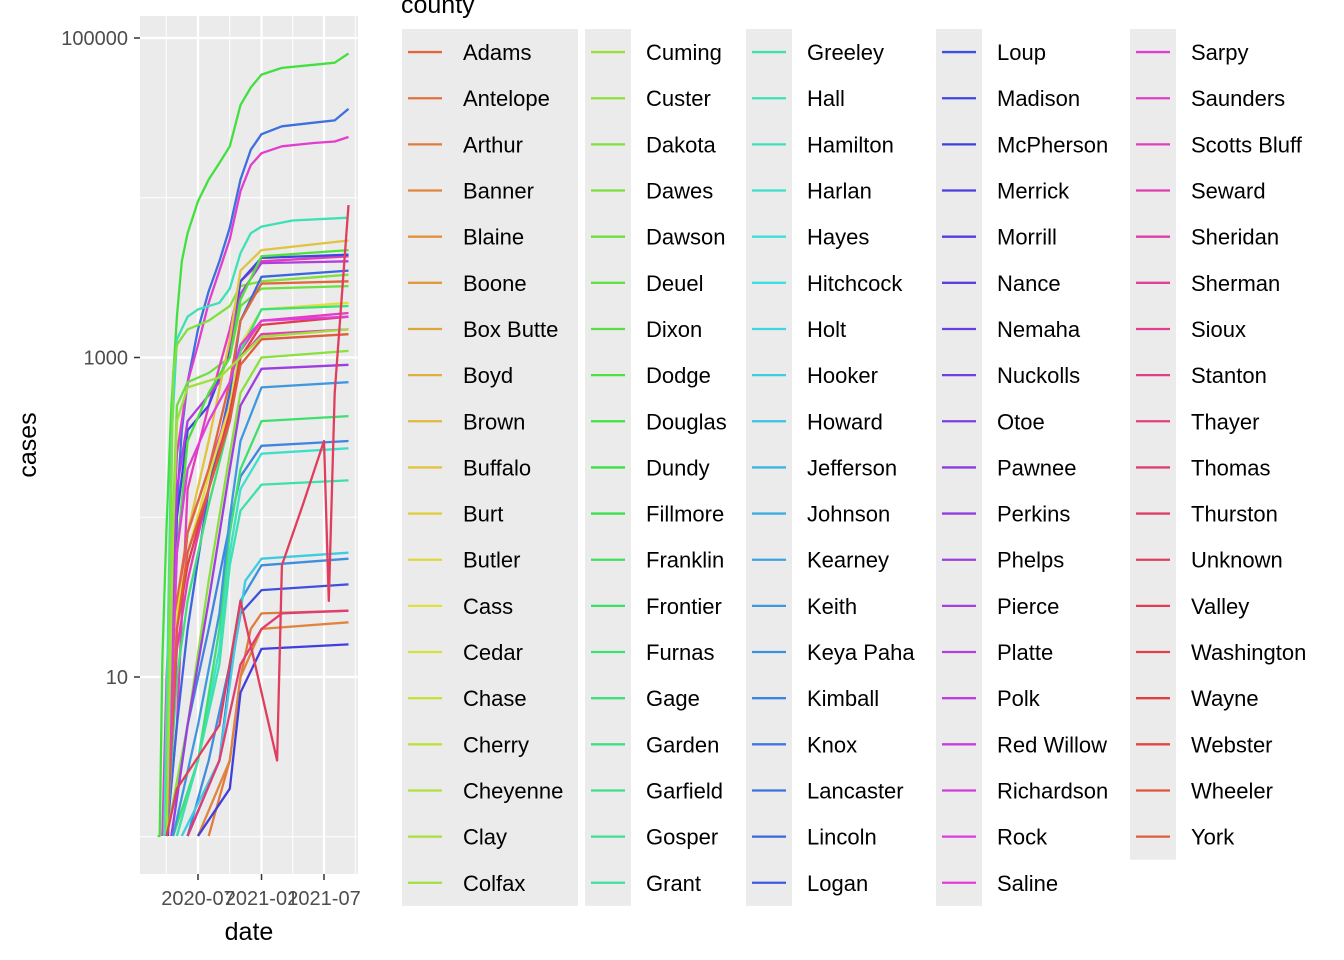 This screenshot has width=1344, height=960. I want to click on legend-label: Brown, so click(494, 421).